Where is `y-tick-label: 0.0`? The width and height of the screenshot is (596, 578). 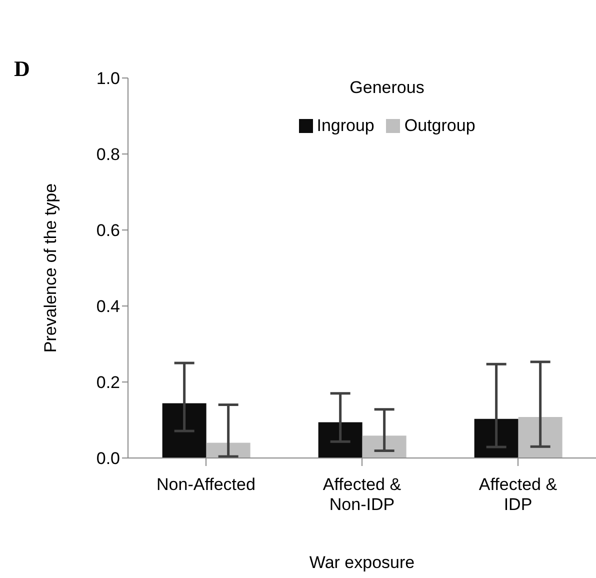
y-tick-label: 0.0 is located at coordinates (108, 458).